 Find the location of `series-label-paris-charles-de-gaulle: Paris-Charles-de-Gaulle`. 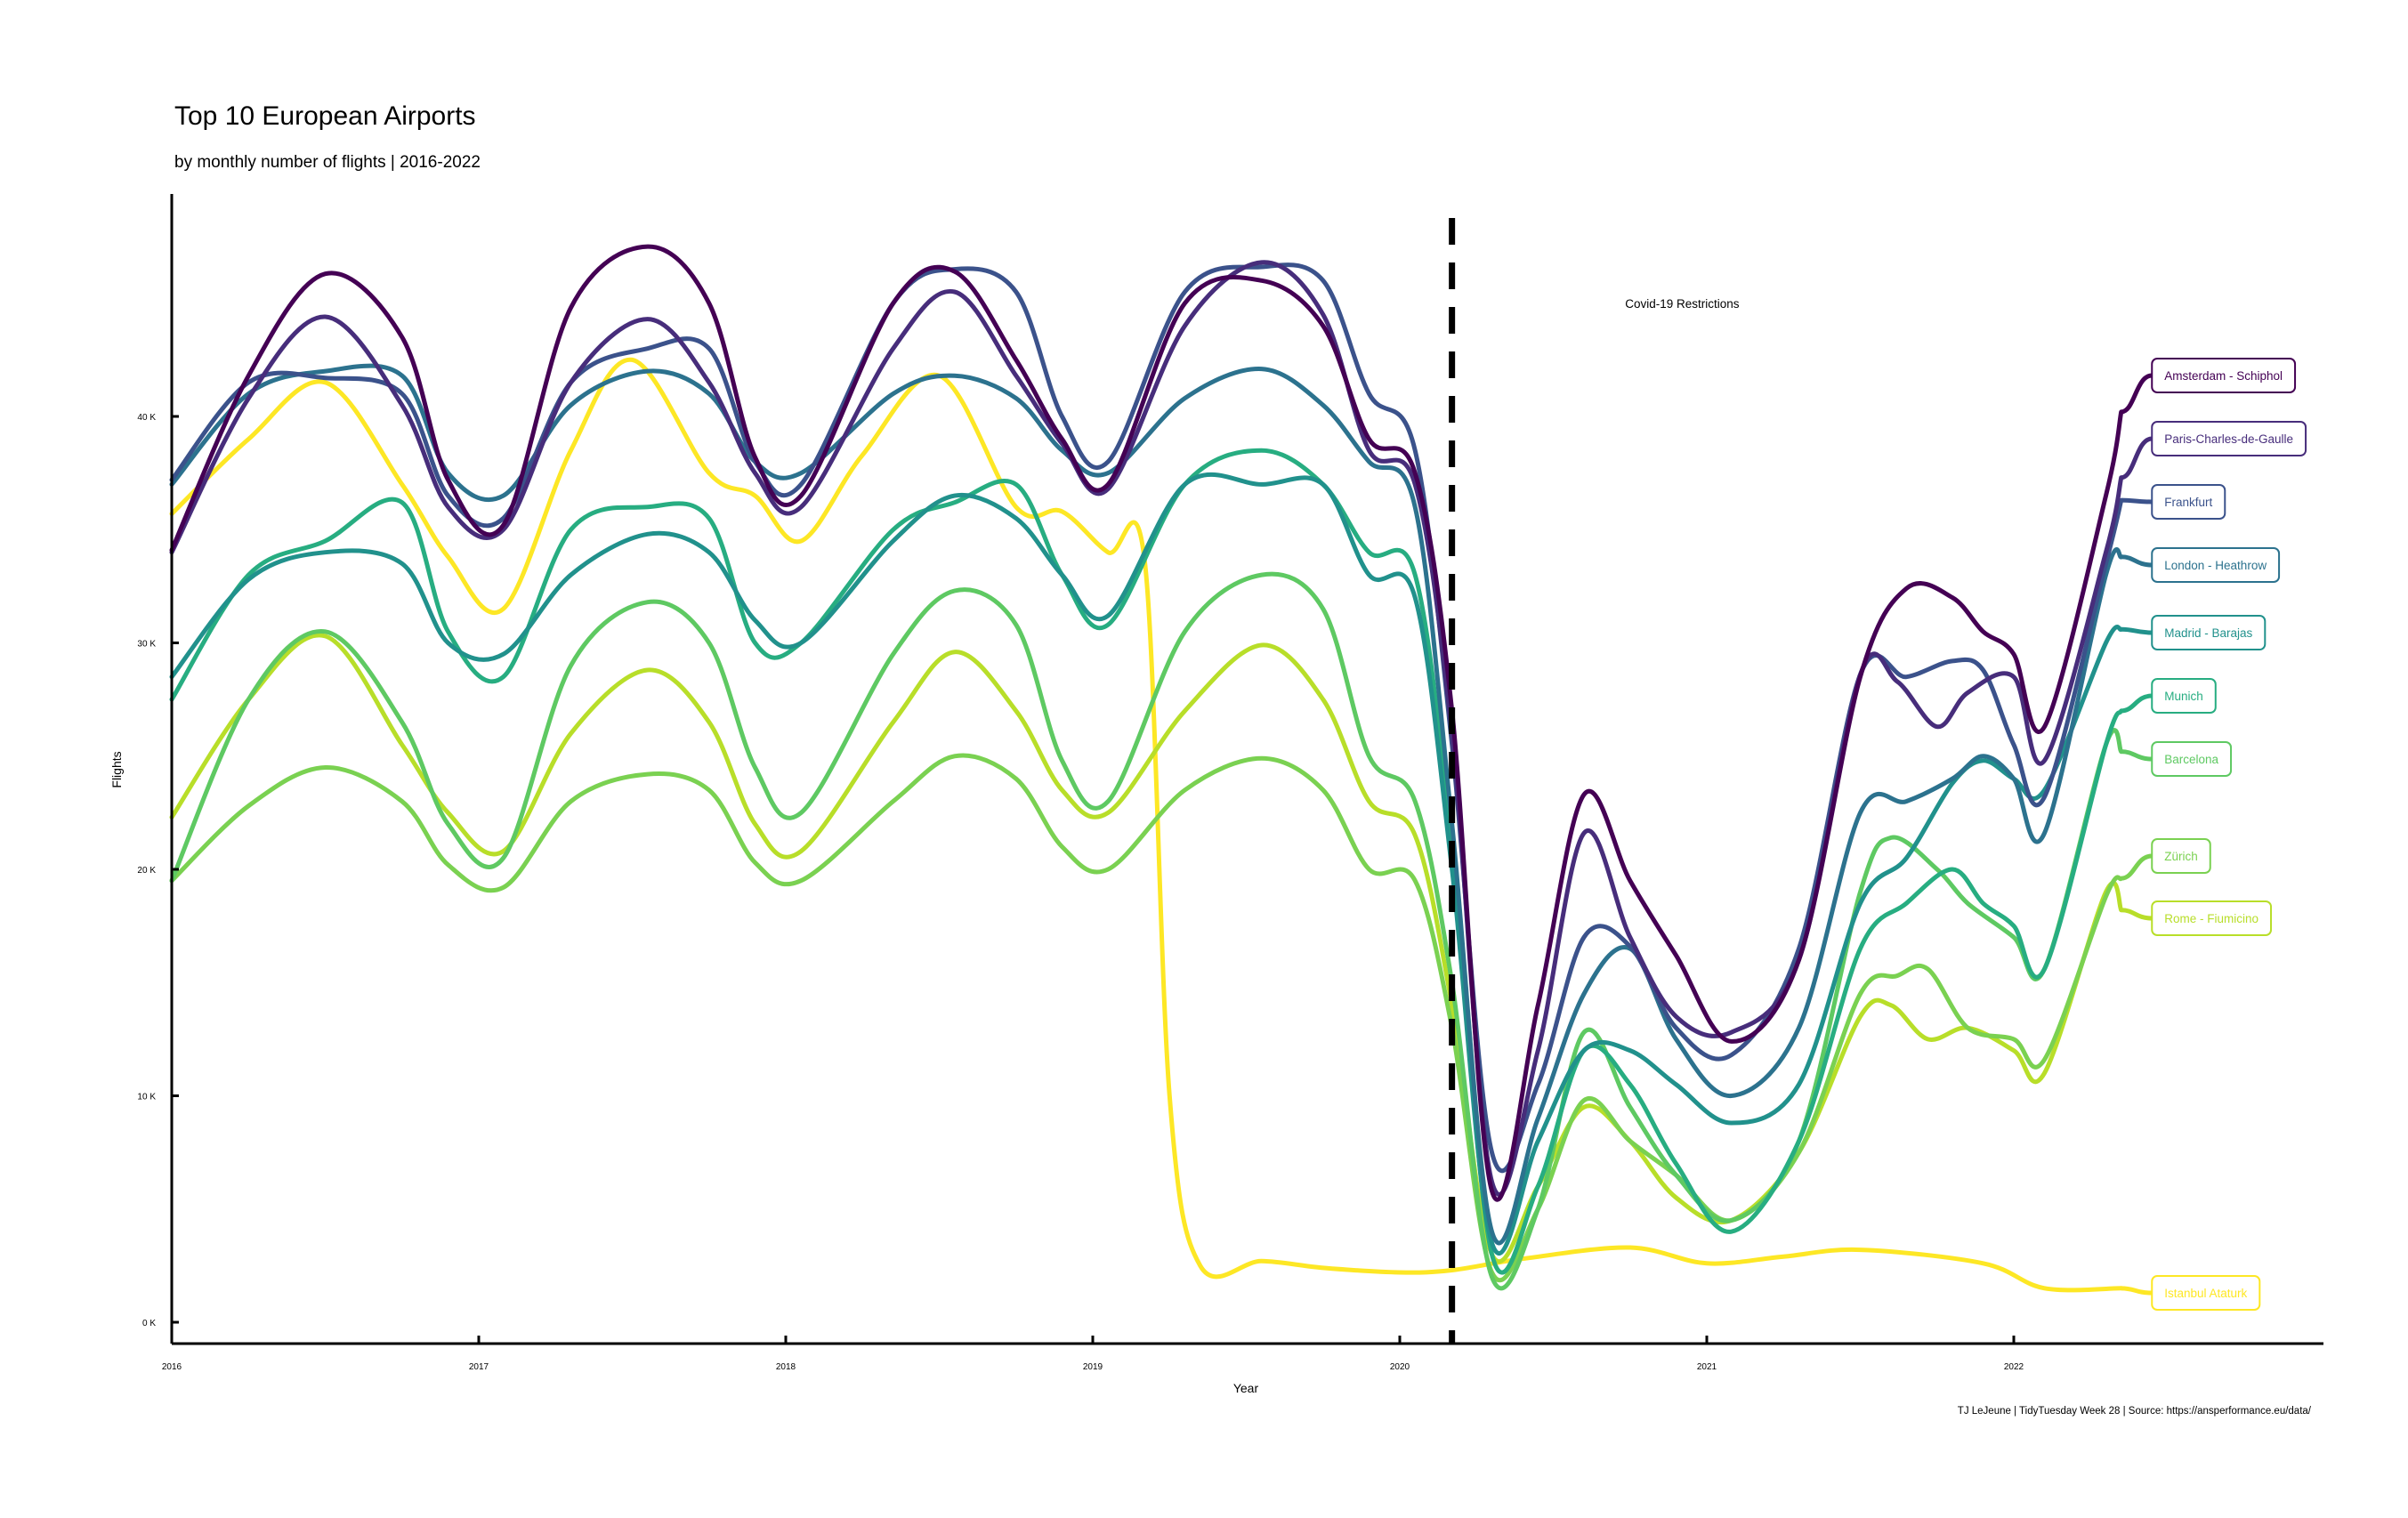

series-label-paris-charles-de-gaulle: Paris-Charles-de-Gaulle is located at coordinates (2228, 439).